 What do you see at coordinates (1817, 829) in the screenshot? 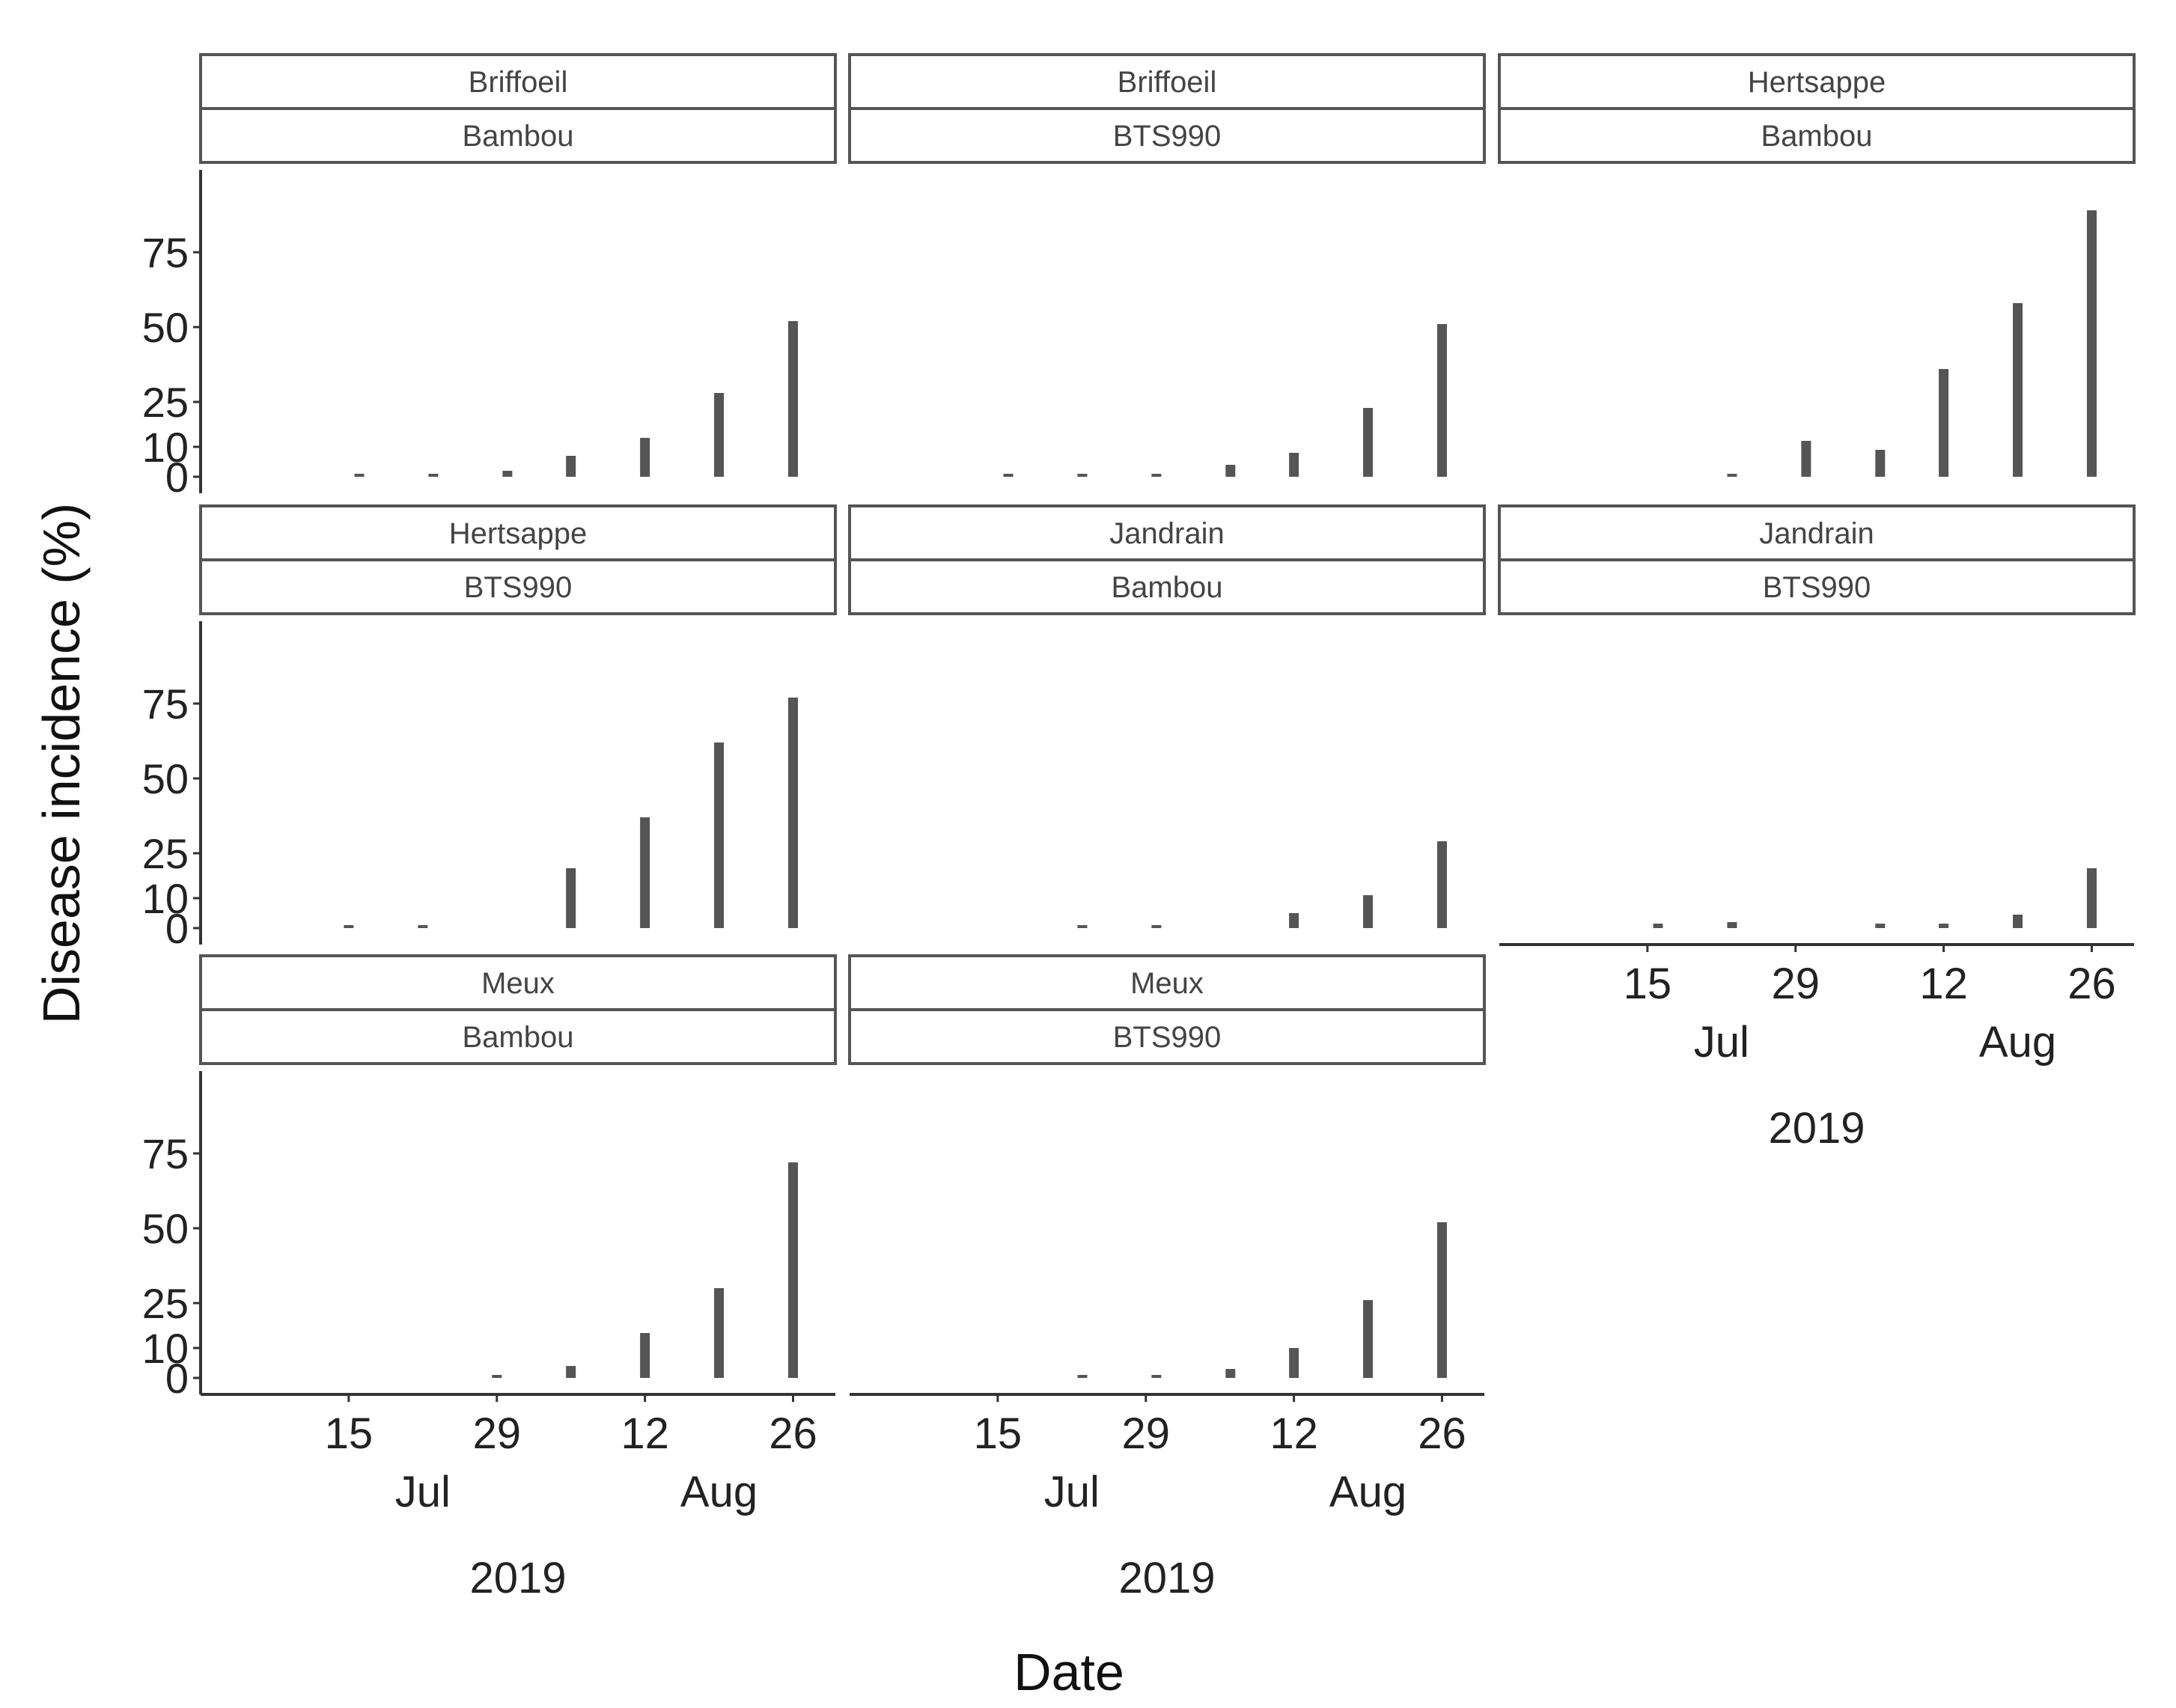
I see `facet-panel: Jandrain BTS990 15 29 12 26 Jul Aug 2019` at bounding box center [1817, 829].